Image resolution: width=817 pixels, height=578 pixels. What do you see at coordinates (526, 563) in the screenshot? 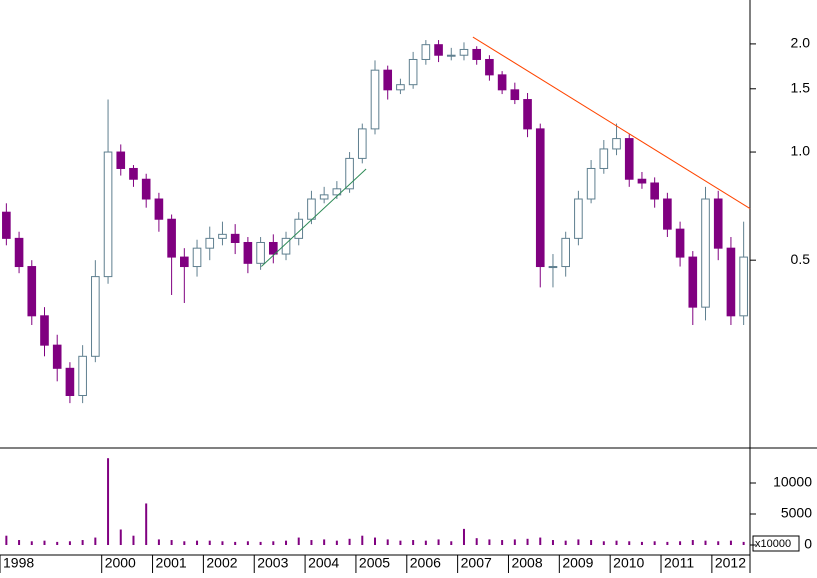
I see `x-tick-label: 2008` at bounding box center [526, 563].